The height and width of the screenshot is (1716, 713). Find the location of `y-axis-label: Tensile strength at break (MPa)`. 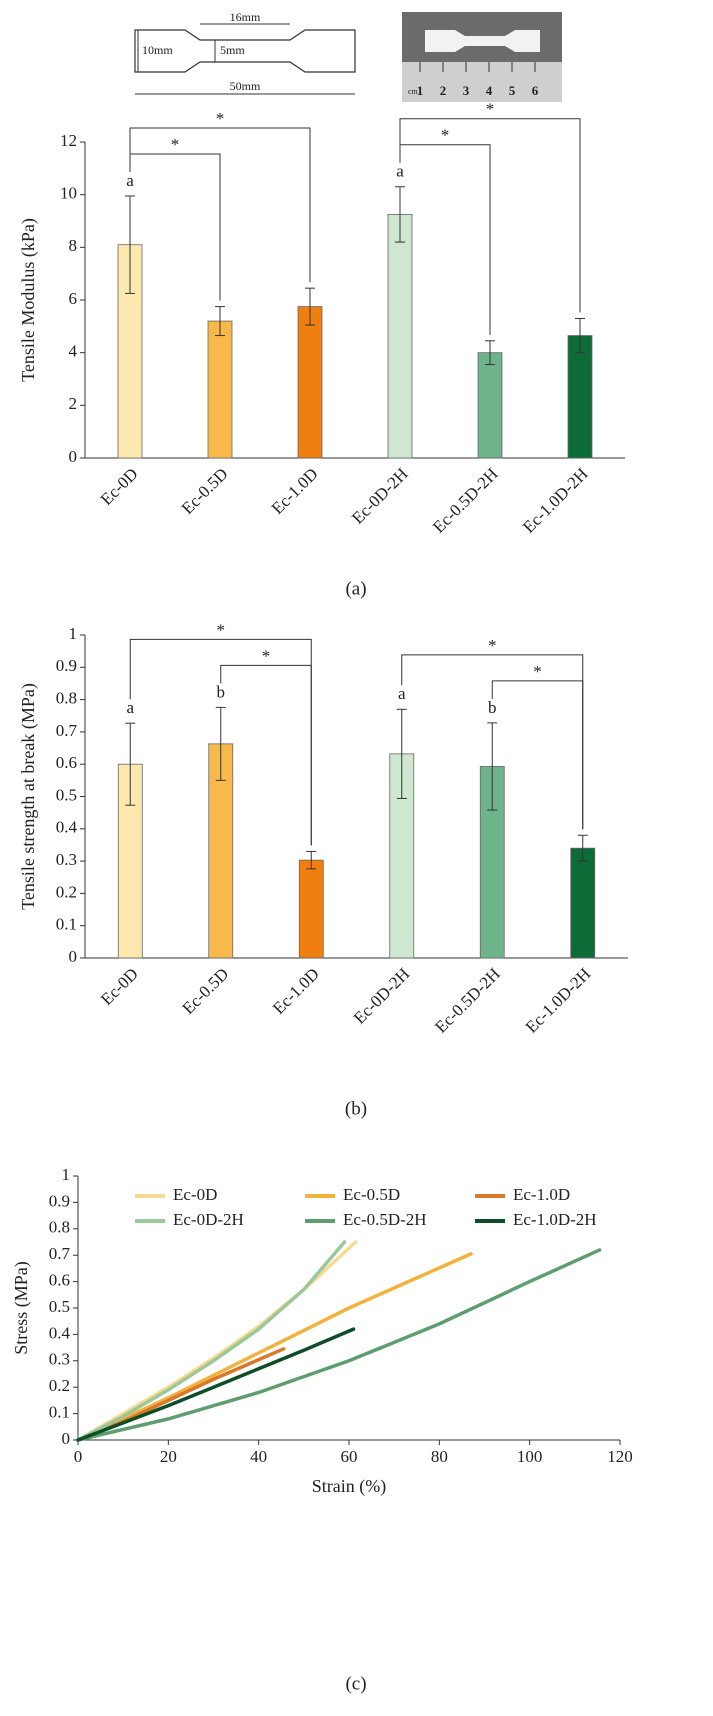

y-axis-label: Tensile strength at break (MPa) is located at coordinates (28, 796).